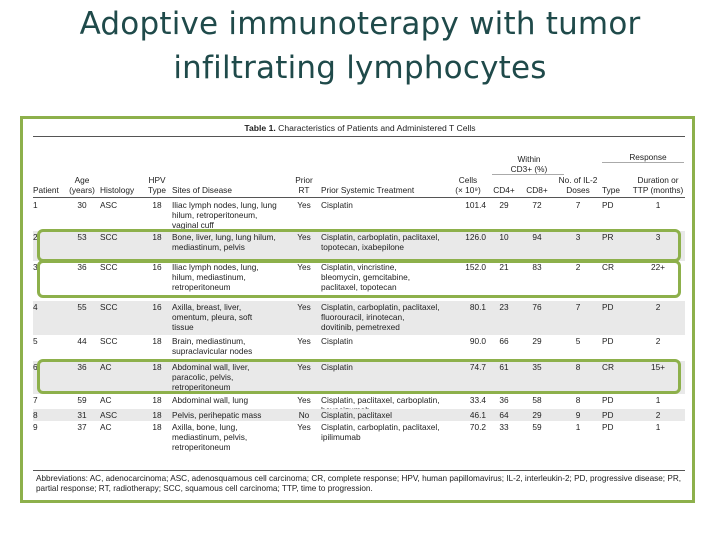  I want to click on cell-cells: 74.7, so click(477, 367).